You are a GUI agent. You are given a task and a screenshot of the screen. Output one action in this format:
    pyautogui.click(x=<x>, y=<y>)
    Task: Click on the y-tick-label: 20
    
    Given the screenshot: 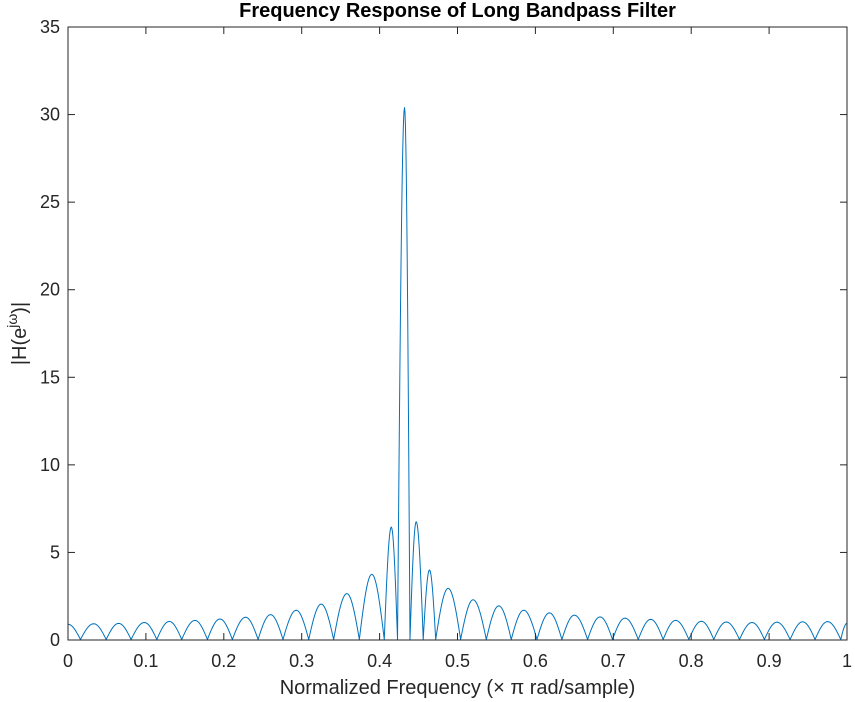 What is the action you would take?
    pyautogui.click(x=50, y=290)
    